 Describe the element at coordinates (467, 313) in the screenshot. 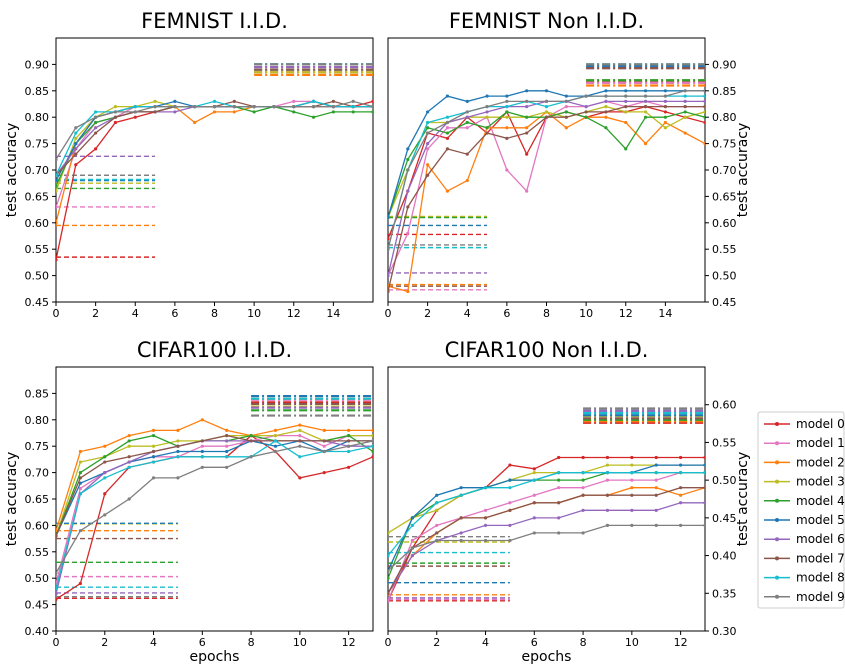

I see `x-tick-label: 4` at that location.